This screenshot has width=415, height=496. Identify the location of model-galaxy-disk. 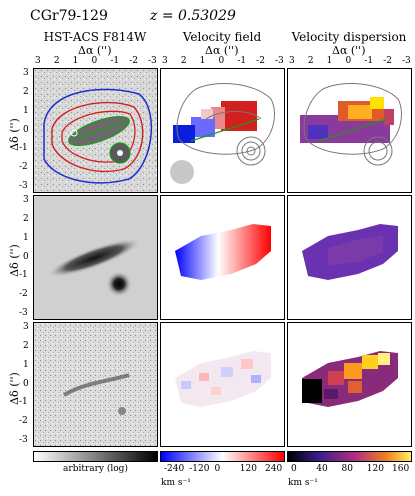
(94, 258).